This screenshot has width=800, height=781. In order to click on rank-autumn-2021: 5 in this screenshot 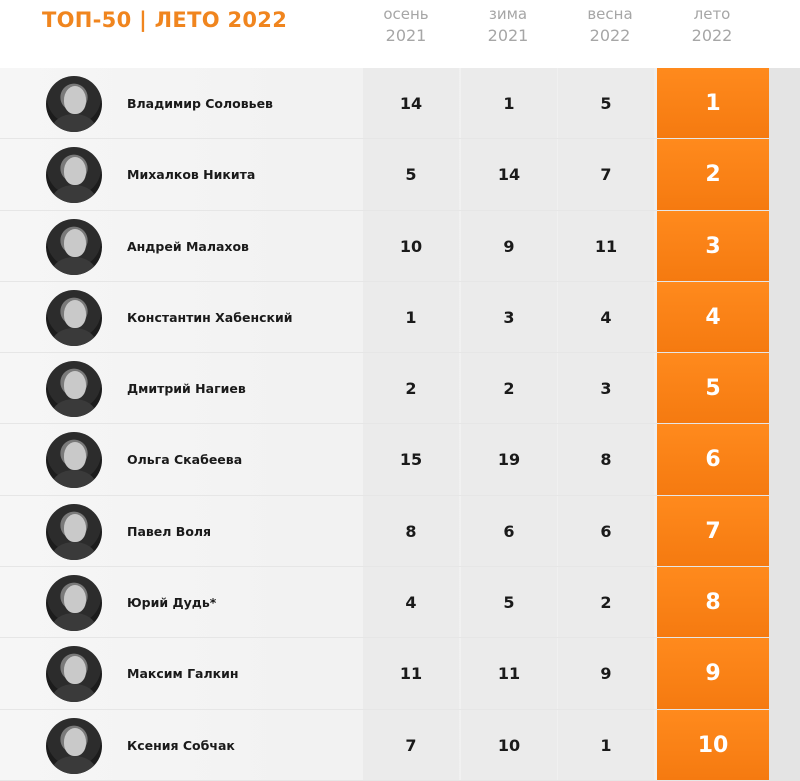, I will do `click(411, 174)`.